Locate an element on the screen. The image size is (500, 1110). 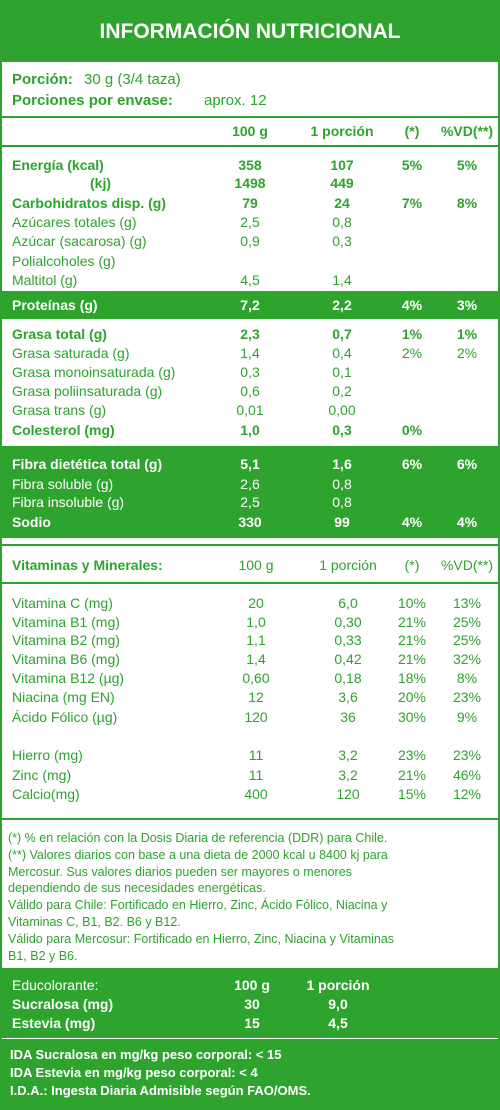
sweetener-name: Sucralosa (mg) is located at coordinates (63, 1004).